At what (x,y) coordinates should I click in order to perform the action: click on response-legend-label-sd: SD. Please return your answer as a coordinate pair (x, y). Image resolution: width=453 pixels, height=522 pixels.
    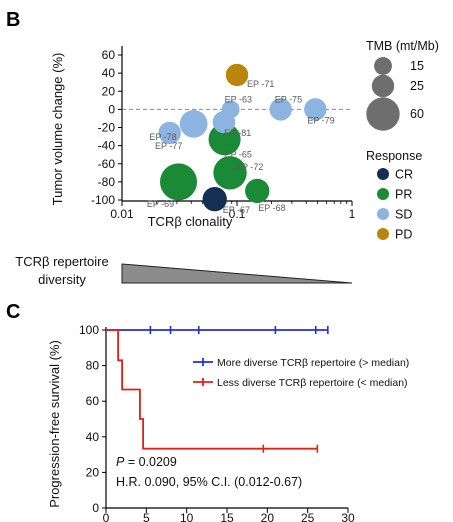
    Looking at the image, I should click on (403, 215).